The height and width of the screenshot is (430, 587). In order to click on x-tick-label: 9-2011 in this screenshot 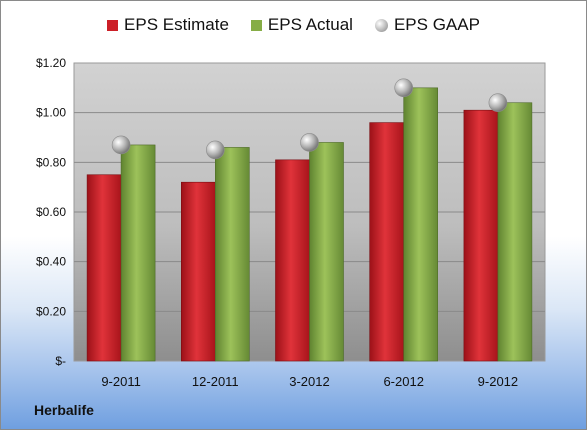, I will do `click(121, 381)`.